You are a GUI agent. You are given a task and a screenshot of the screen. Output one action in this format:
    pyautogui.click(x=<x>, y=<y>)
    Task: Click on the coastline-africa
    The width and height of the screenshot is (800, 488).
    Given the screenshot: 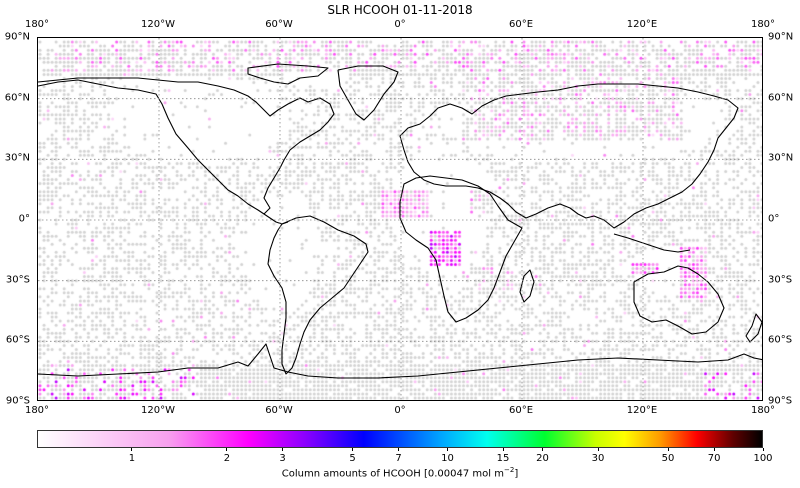 What is the action you would take?
    pyautogui.click(x=461, y=249)
    